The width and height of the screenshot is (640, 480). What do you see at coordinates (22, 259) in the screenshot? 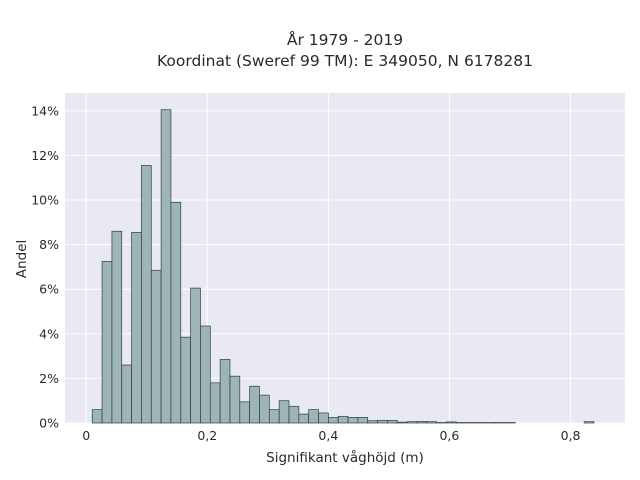
I see `y-axis-label: Andel` at bounding box center [22, 259].